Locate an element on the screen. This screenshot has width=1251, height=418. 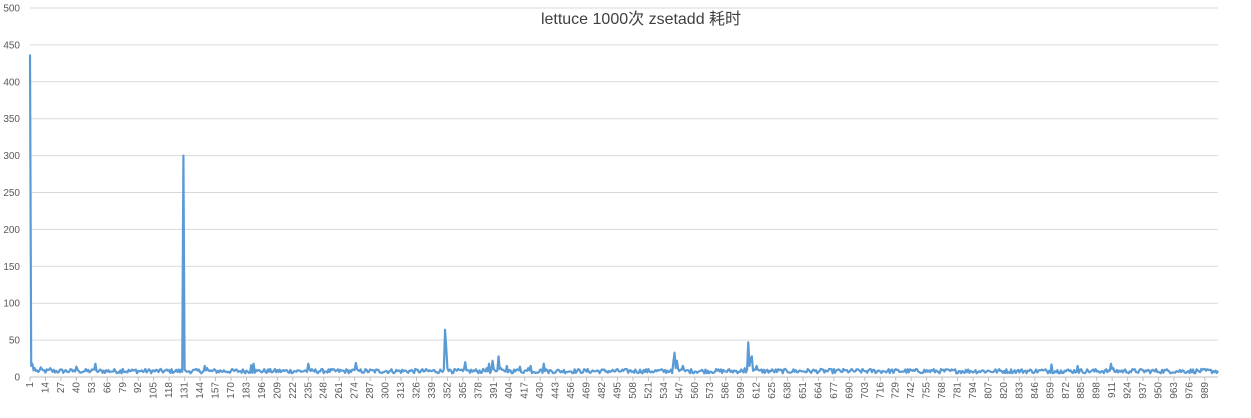
x-tick-label: 53 is located at coordinates (92, 388).